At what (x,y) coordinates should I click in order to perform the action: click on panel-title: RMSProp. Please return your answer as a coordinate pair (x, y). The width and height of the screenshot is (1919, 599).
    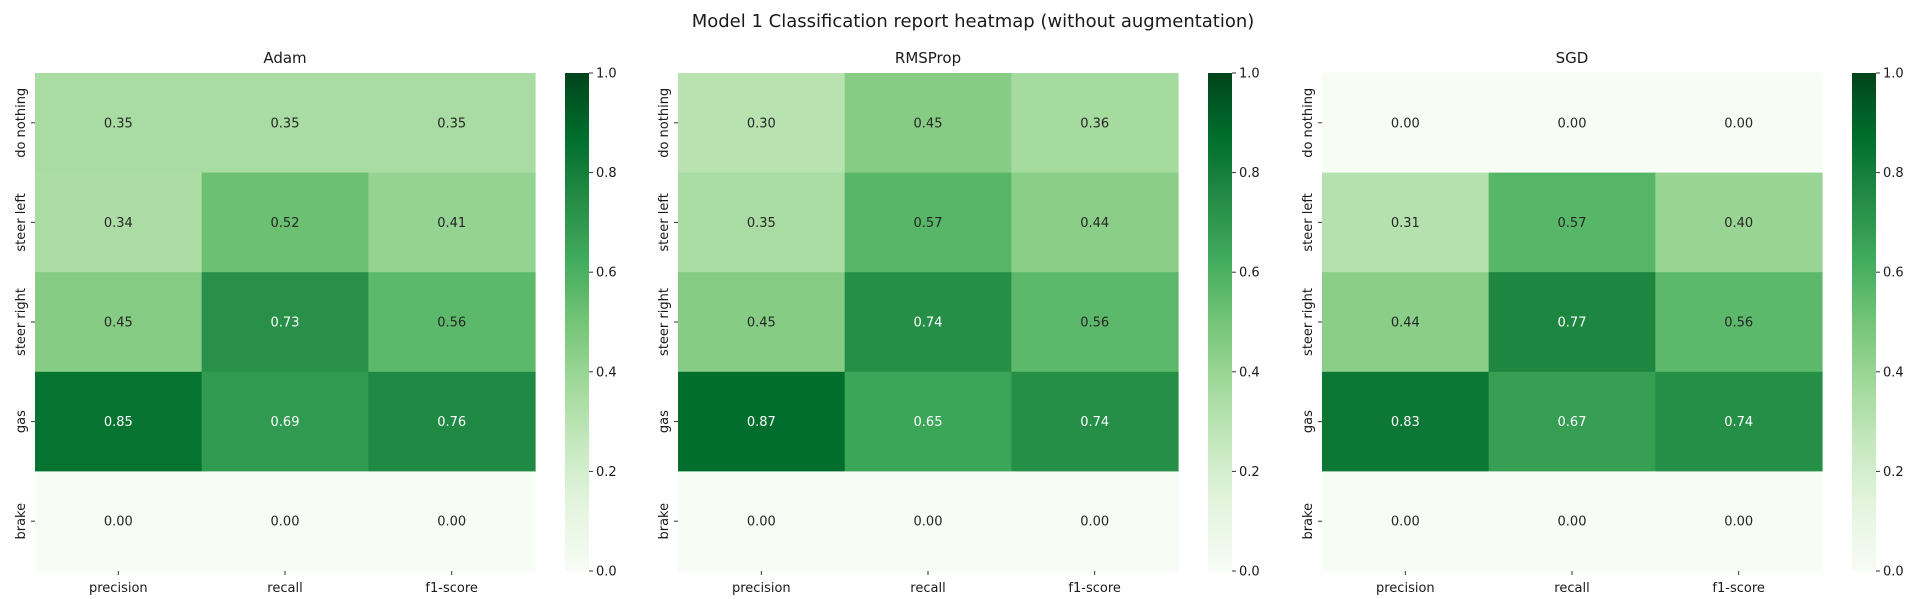
    Looking at the image, I should click on (928, 58).